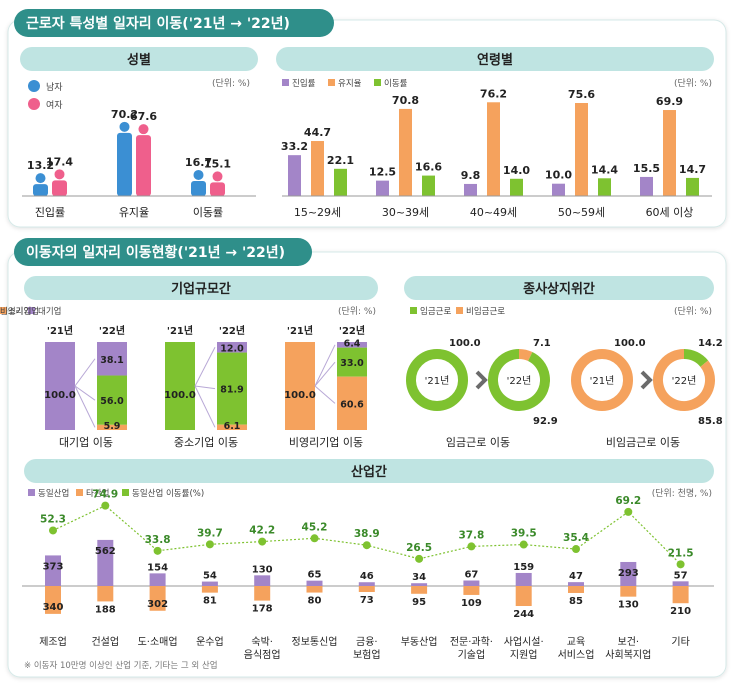  What do you see at coordinates (405, 212) in the screenshot?
I see `age-category-label: 30~39세` at bounding box center [405, 212].